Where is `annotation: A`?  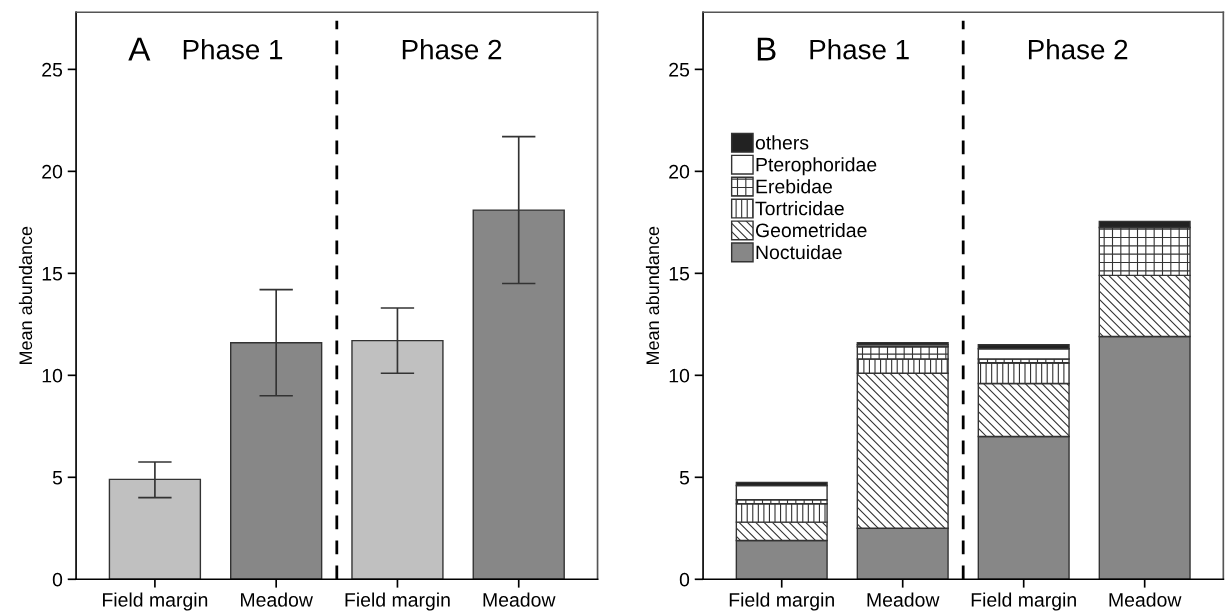 annotation: A is located at coordinates (139, 49).